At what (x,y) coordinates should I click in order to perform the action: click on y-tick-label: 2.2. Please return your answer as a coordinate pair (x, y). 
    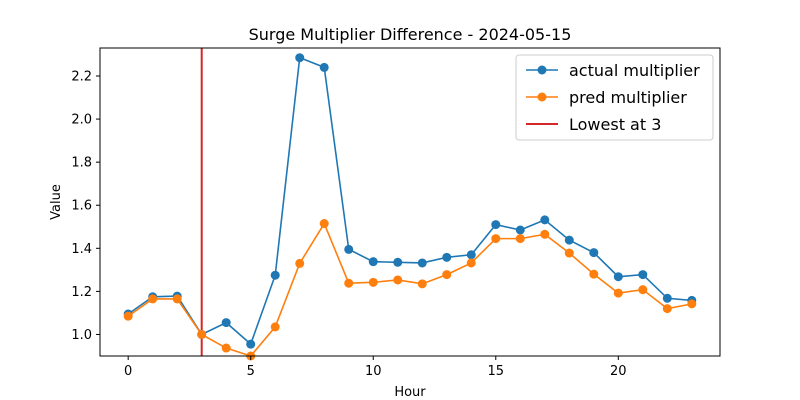
    Looking at the image, I should click on (81, 77).